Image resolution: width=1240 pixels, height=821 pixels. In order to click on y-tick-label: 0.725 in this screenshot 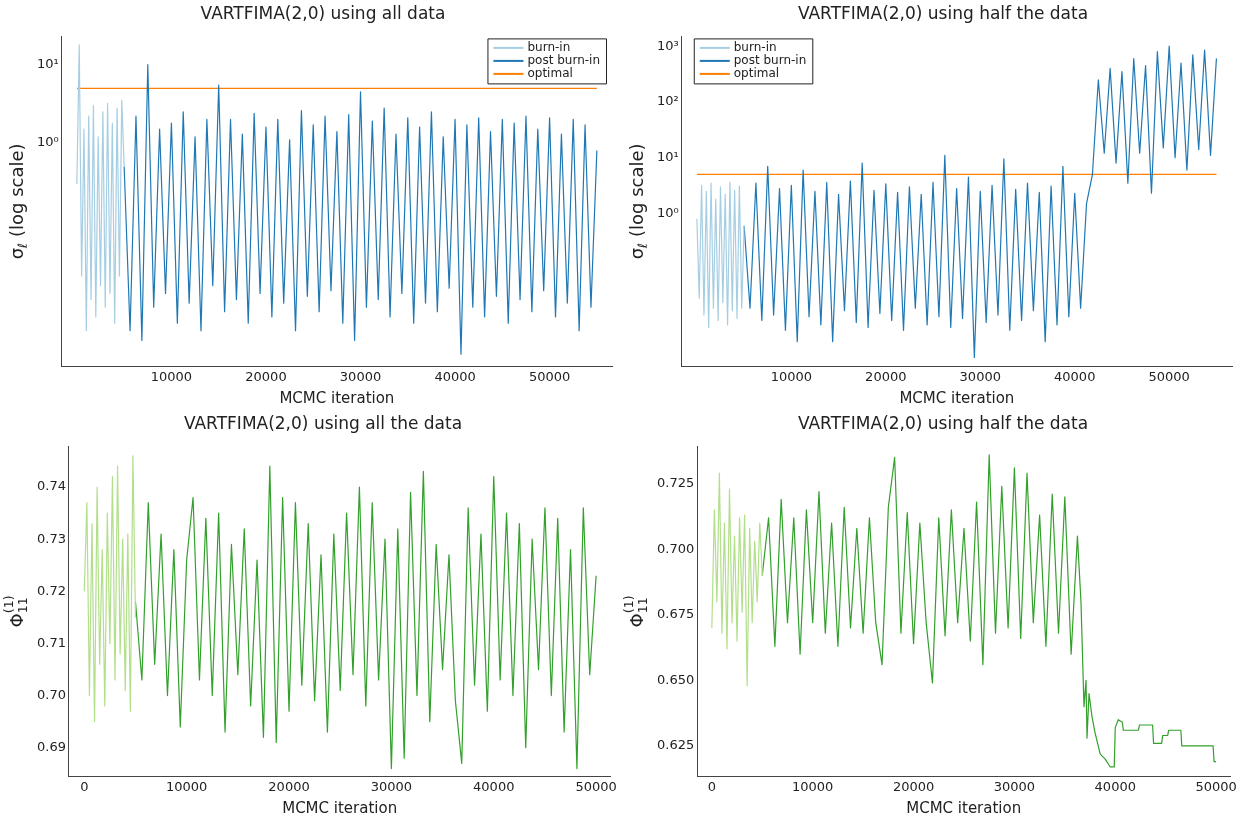, I will do `click(676, 483)`.